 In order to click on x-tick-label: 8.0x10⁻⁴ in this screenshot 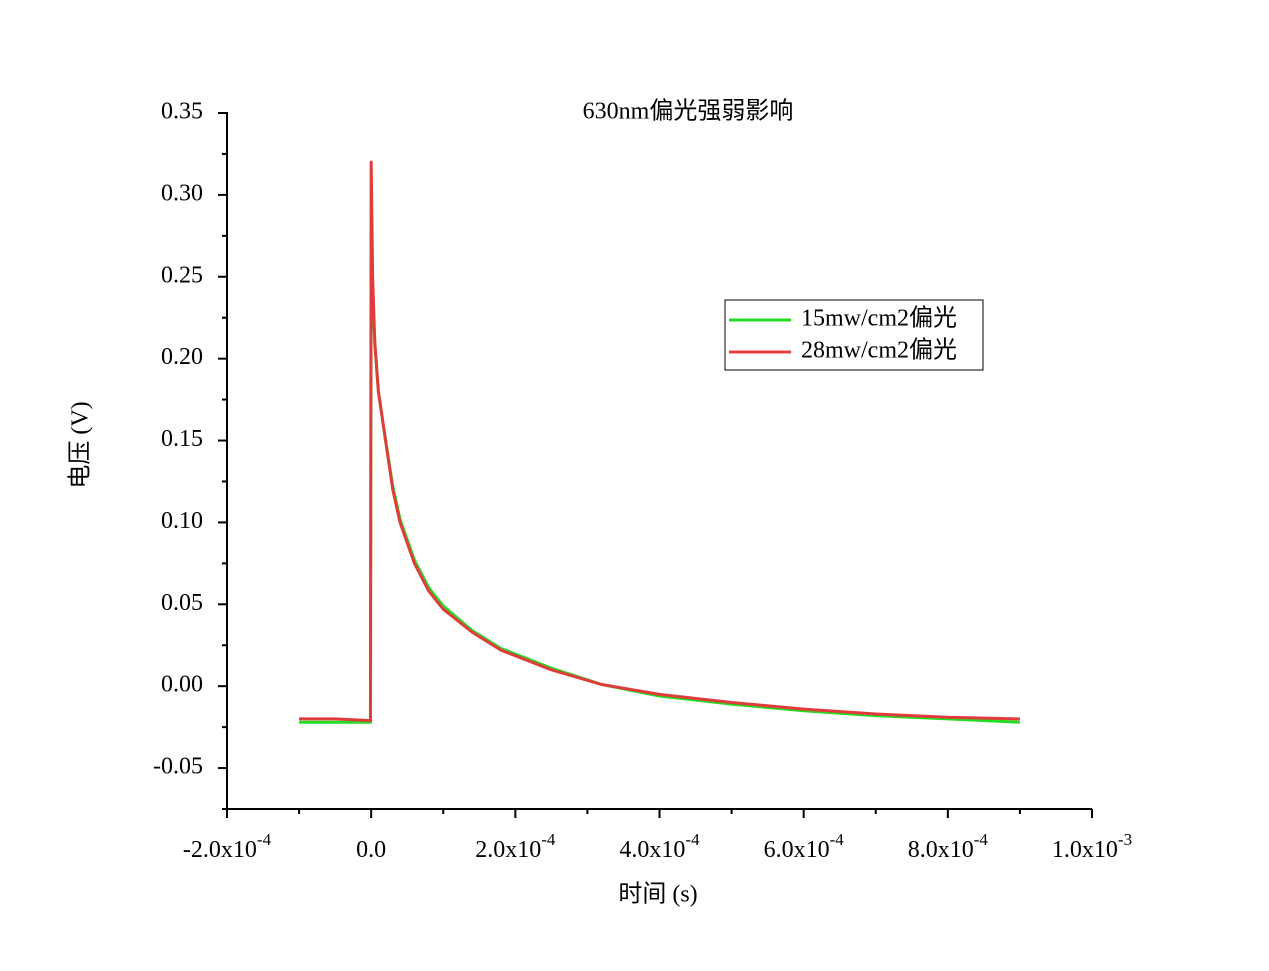, I will do `click(948, 846)`.